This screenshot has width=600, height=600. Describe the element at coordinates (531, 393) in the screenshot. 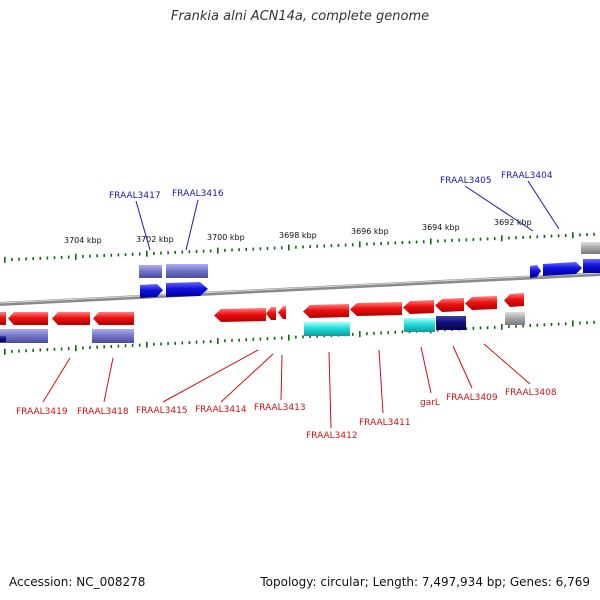

I see `gene-label: FRAAL3408` at that location.